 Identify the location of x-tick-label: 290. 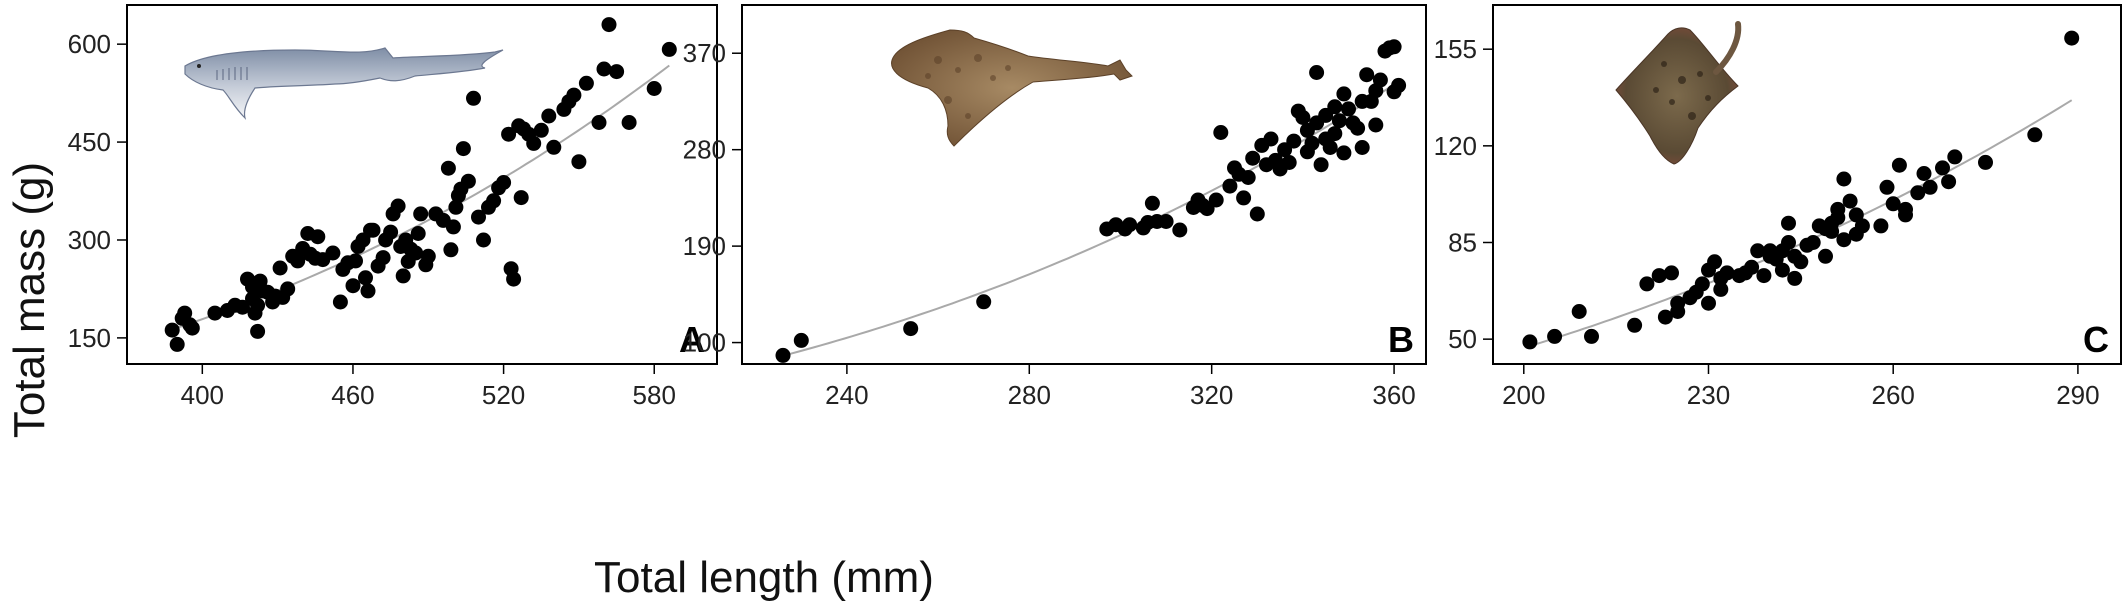
(2077, 395).